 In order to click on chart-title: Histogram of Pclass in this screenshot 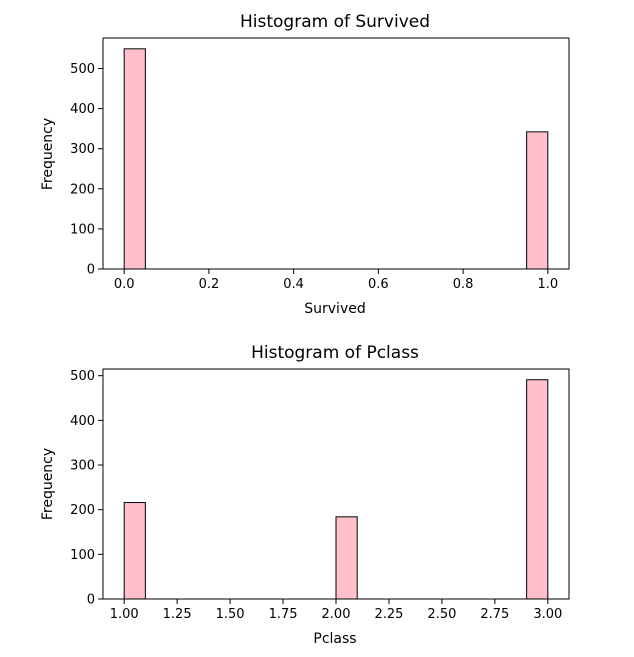, I will do `click(335, 353)`.